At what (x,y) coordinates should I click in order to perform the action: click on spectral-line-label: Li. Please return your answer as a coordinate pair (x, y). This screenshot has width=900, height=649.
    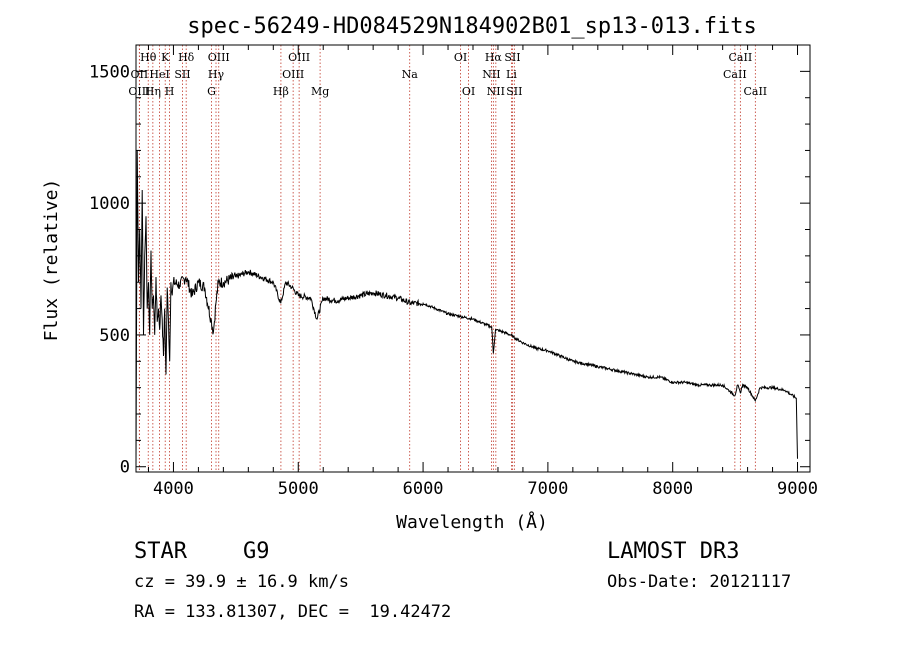
    Looking at the image, I should click on (511, 74).